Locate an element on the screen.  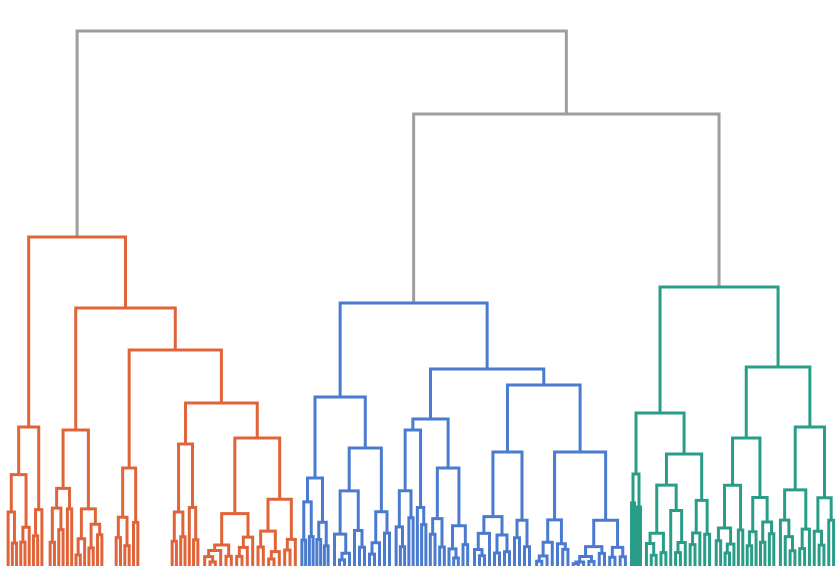
cluster-3-branches is located at coordinates (733, 425).